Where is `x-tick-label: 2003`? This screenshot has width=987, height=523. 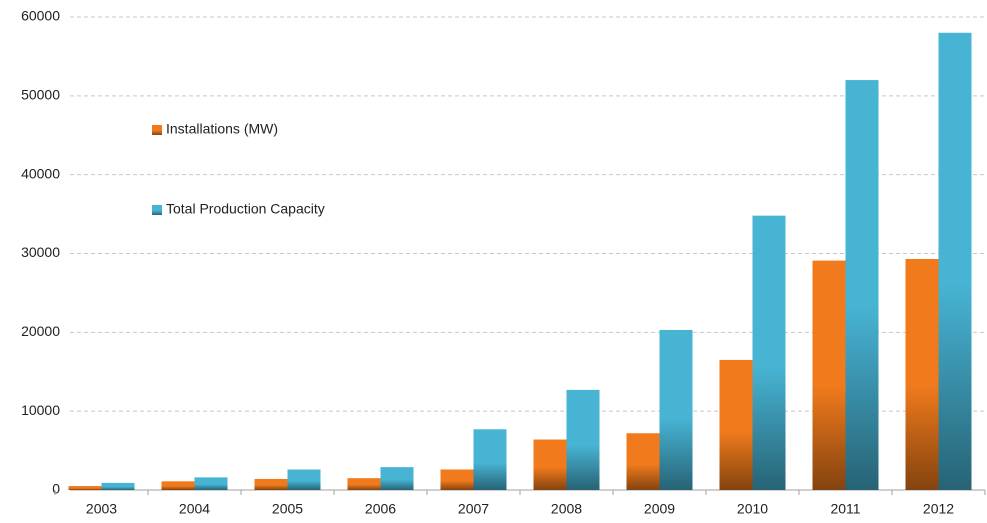
x-tick-label: 2003 is located at coordinates (101, 509).